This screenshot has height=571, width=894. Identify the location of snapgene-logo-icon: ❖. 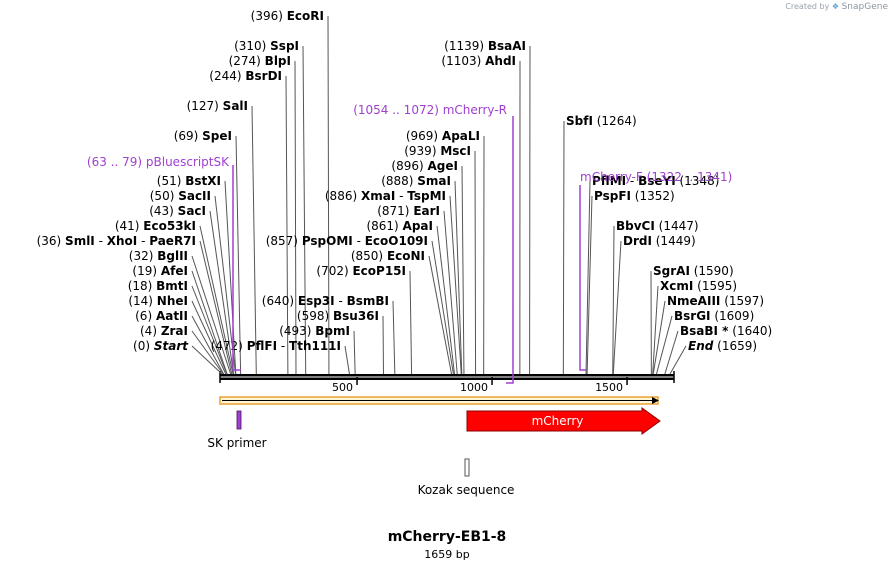
(835, 6).